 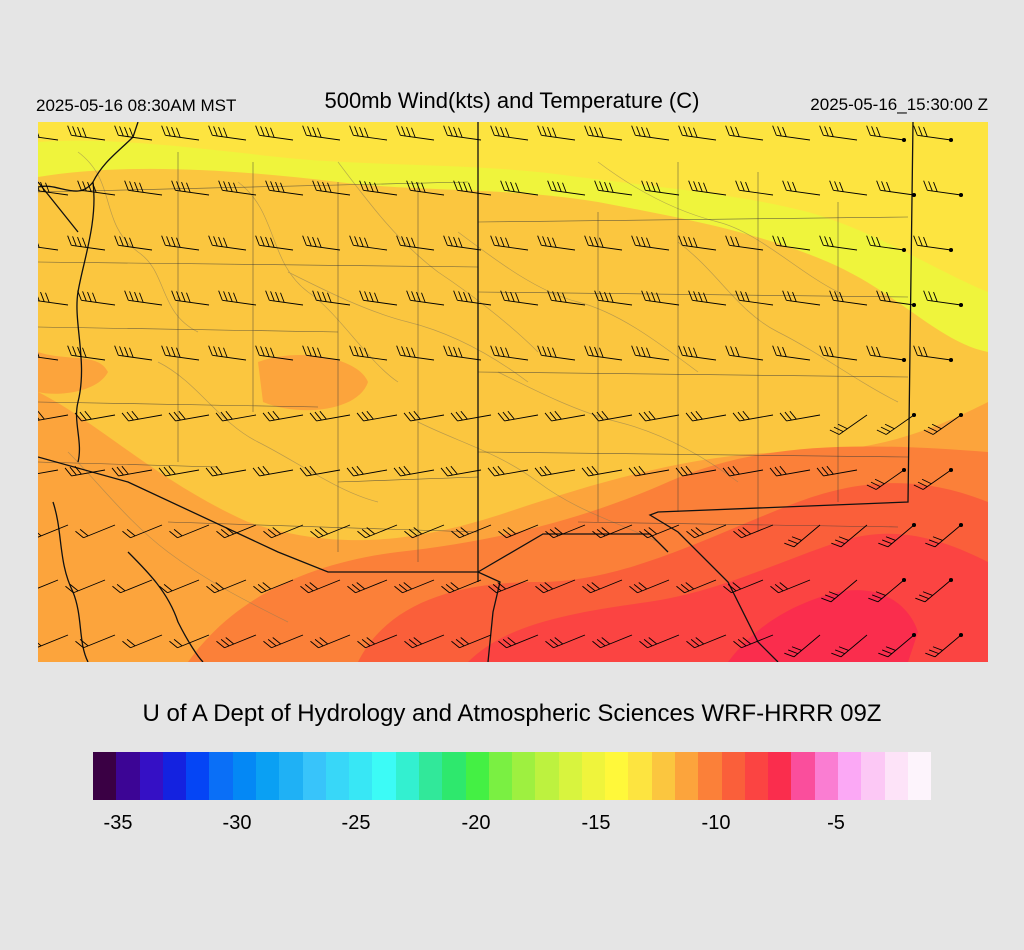 What do you see at coordinates (512, 100) in the screenshot?
I see `map-title: 500mb Wind(kts) and Temperature (C)` at bounding box center [512, 100].